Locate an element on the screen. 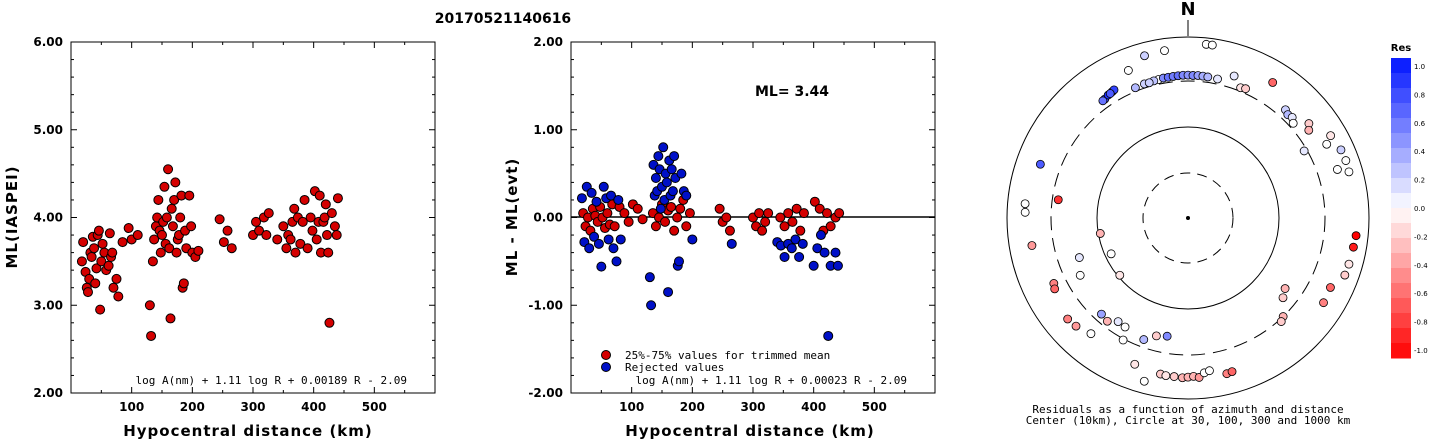 The image size is (1437, 441). ring-100km is located at coordinates (1188, 218).